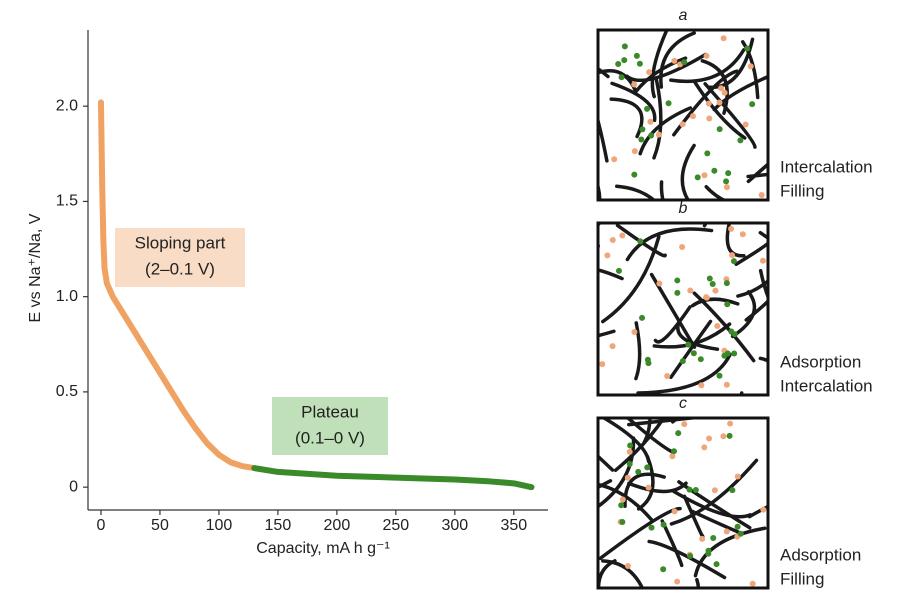 The width and height of the screenshot is (900, 600). What do you see at coordinates (67, 201) in the screenshot?
I see `y-tick-label: 1.5` at bounding box center [67, 201].